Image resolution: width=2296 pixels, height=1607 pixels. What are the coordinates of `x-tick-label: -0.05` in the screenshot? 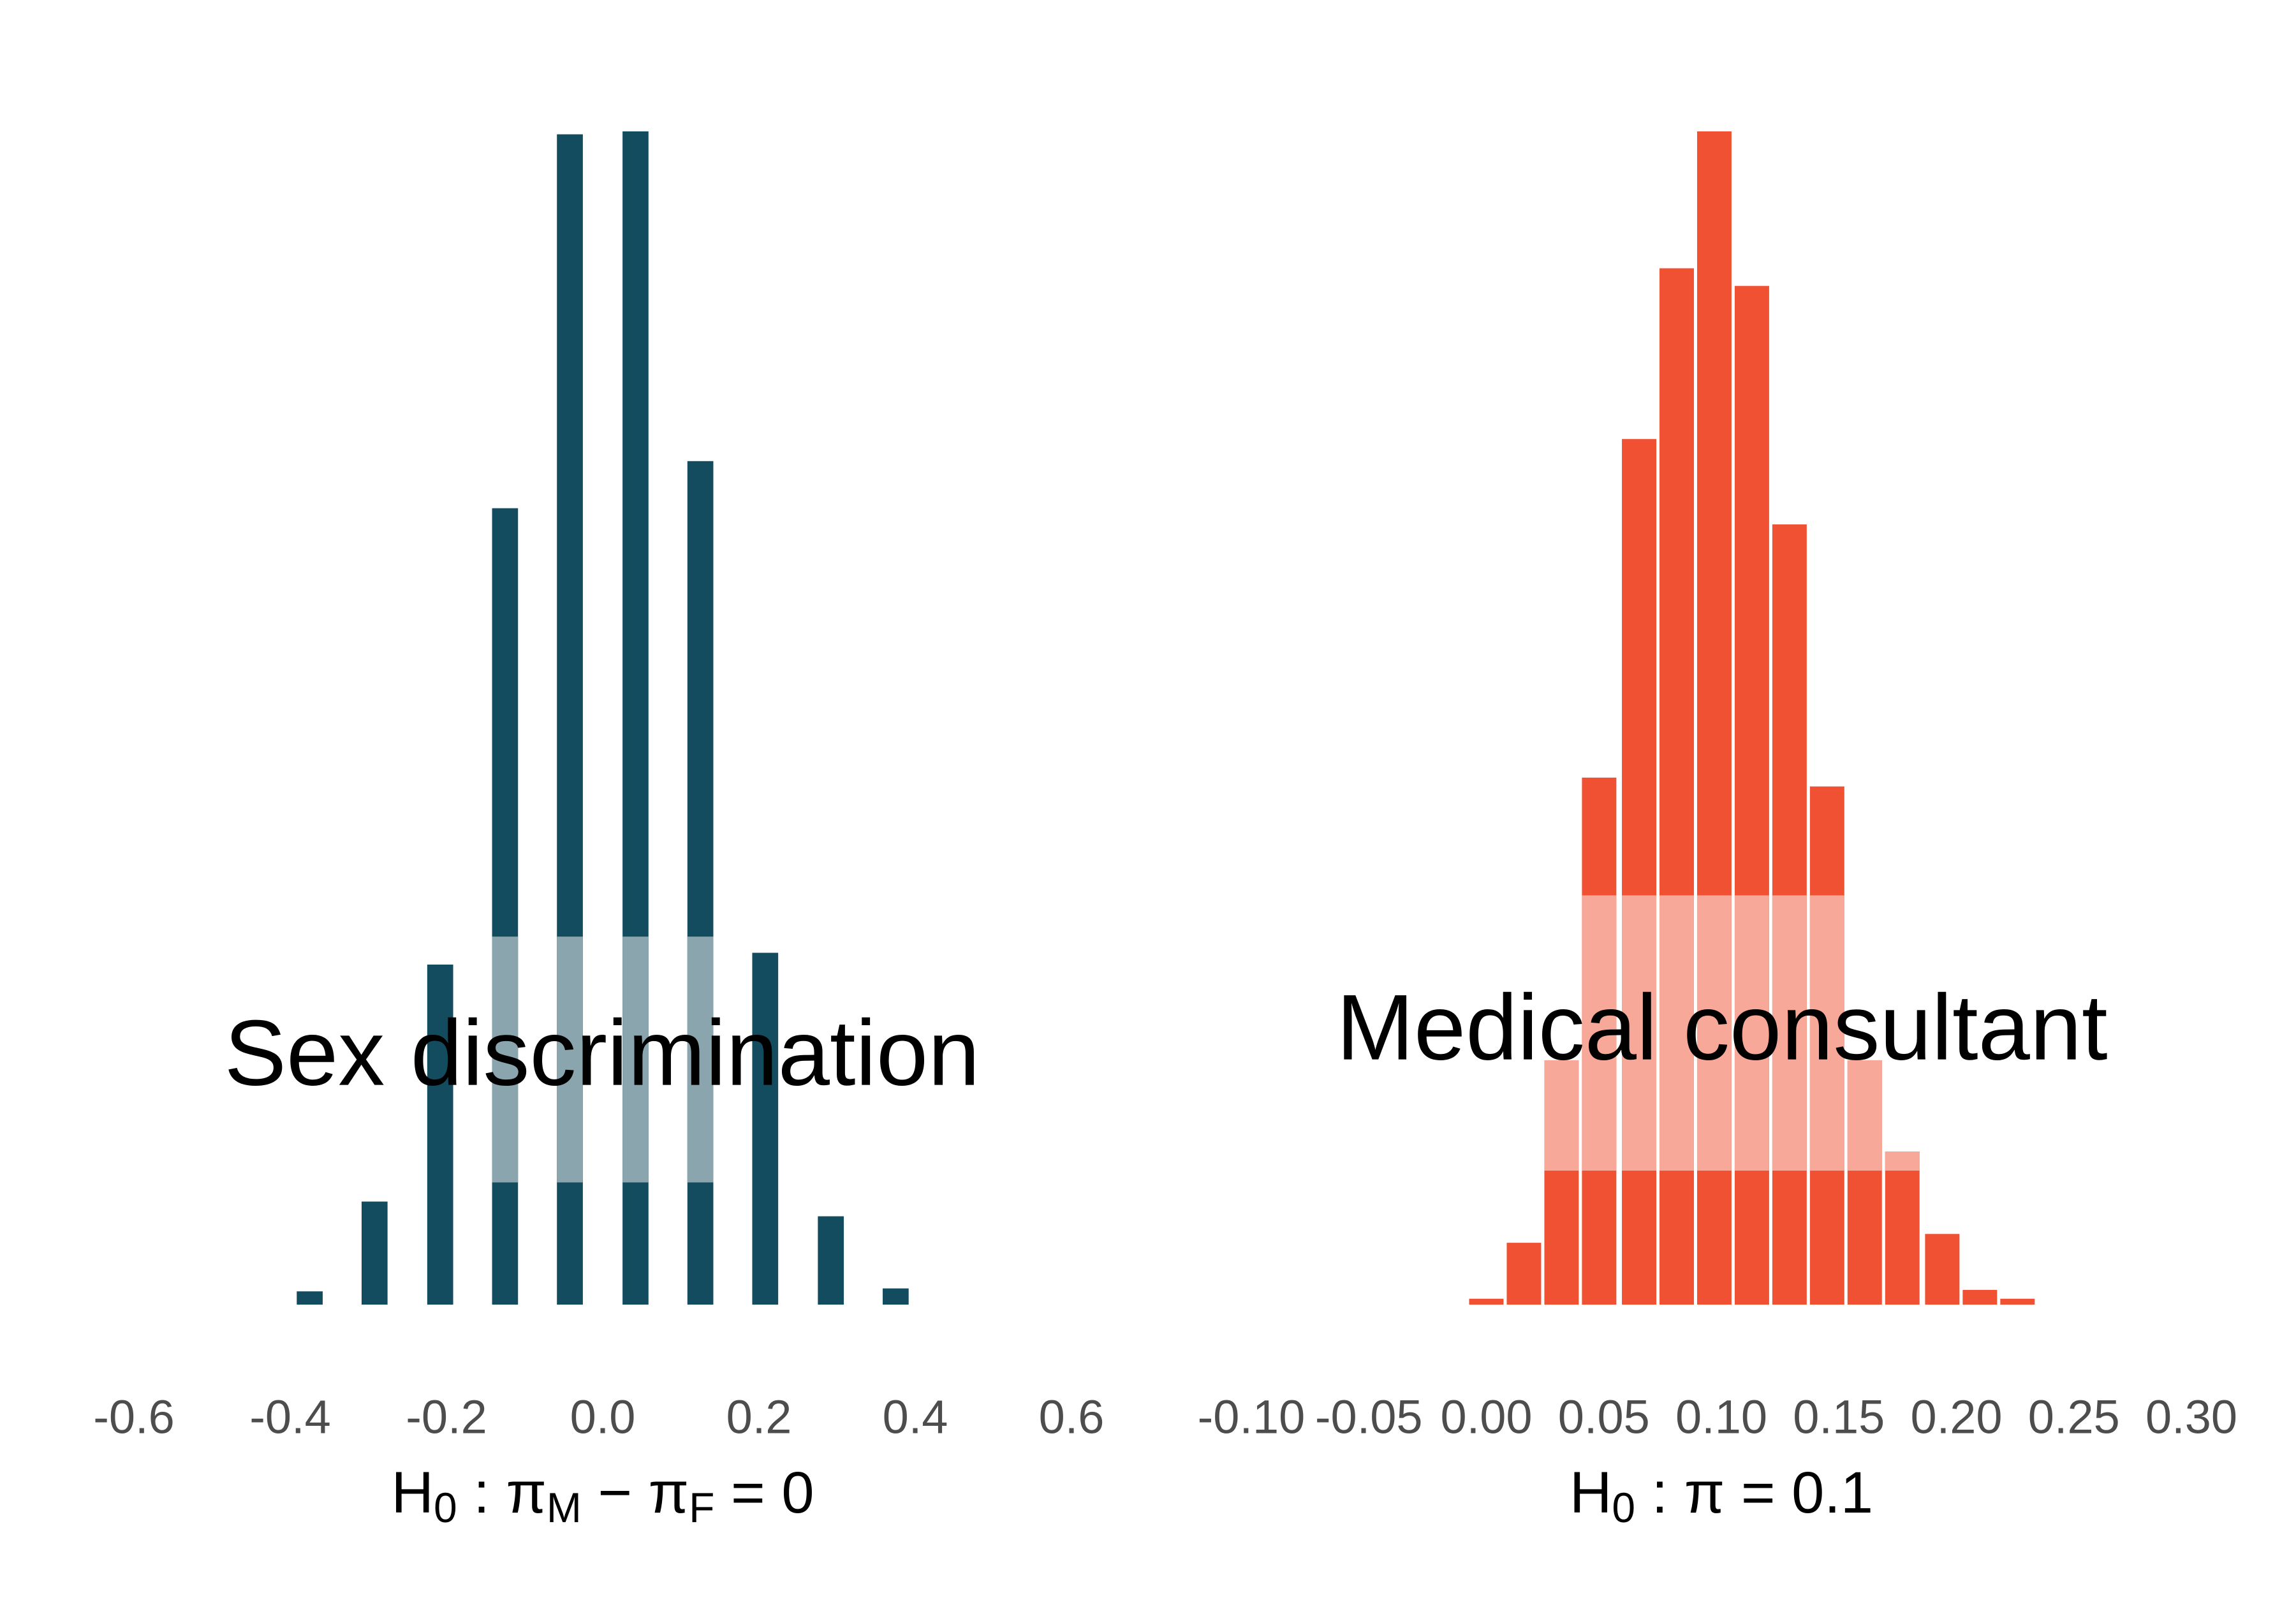 It's located at (1369, 1417).